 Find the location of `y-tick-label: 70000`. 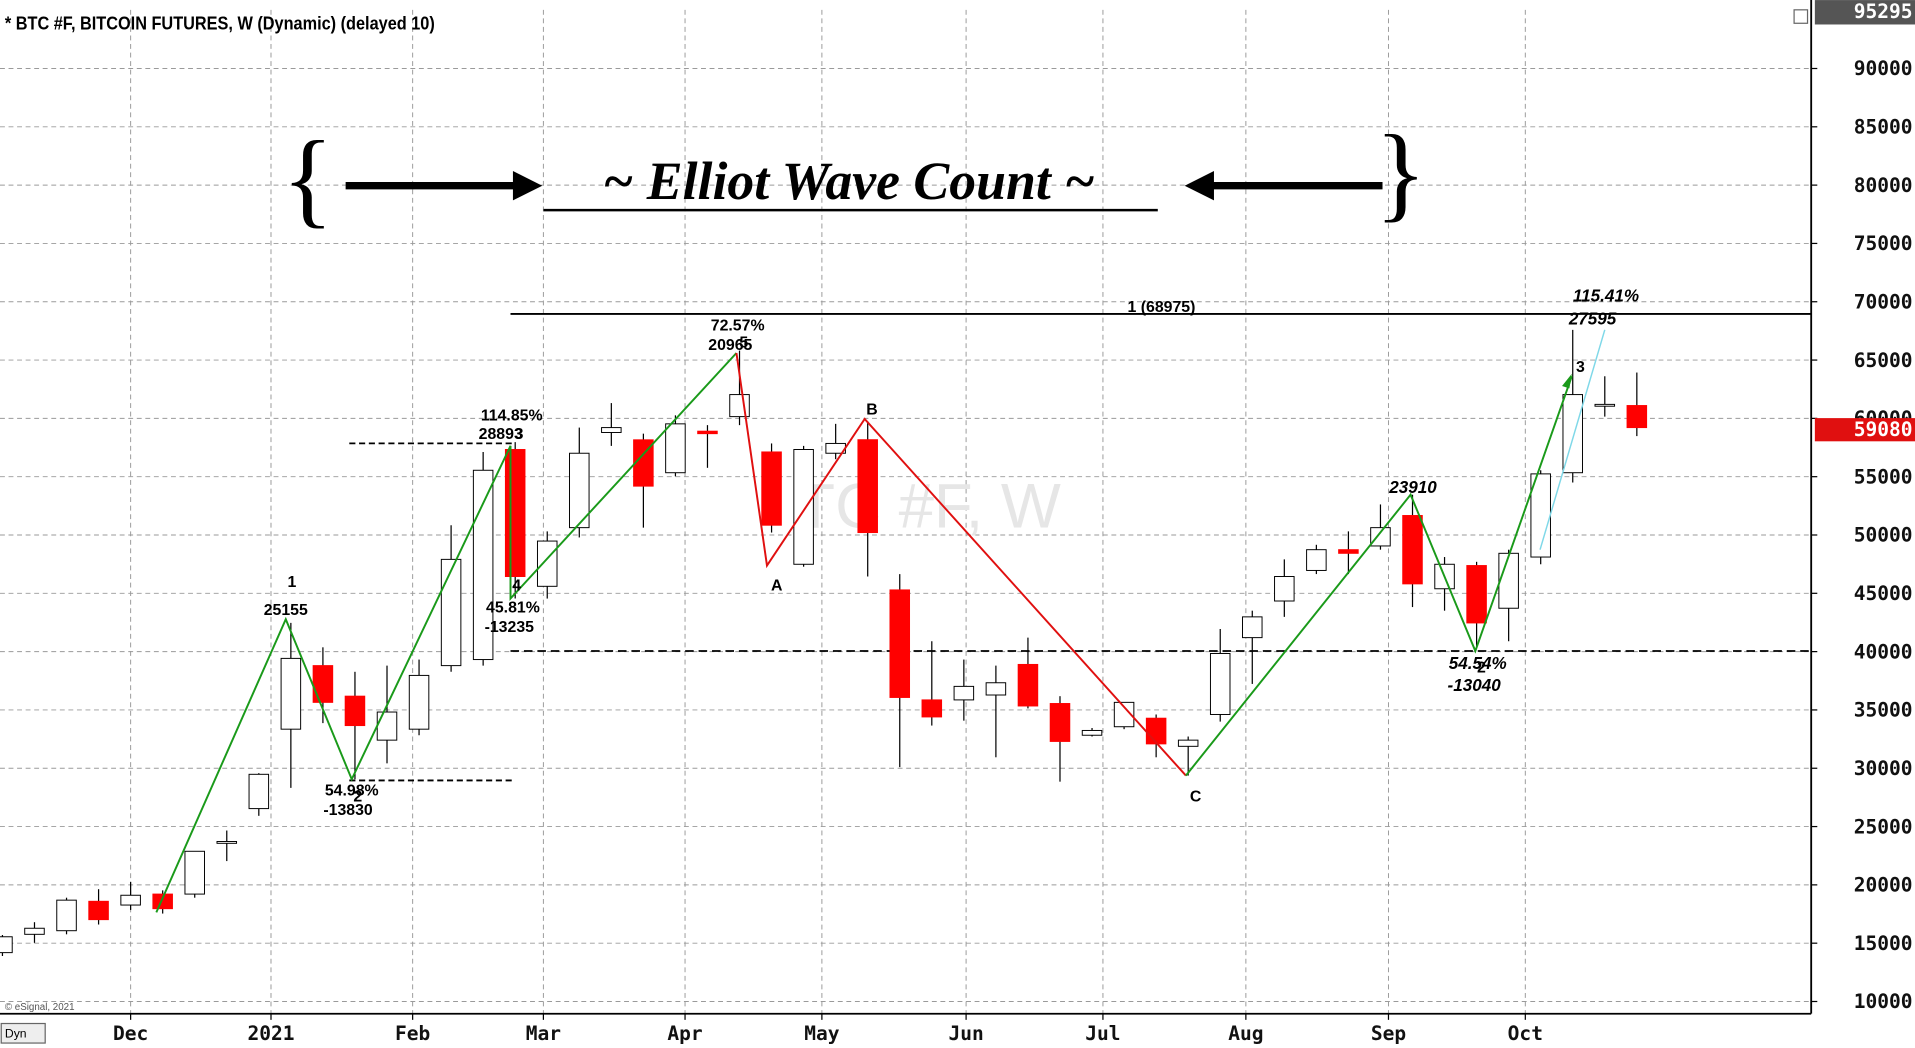

y-tick-label: 70000 is located at coordinates (1883, 301).